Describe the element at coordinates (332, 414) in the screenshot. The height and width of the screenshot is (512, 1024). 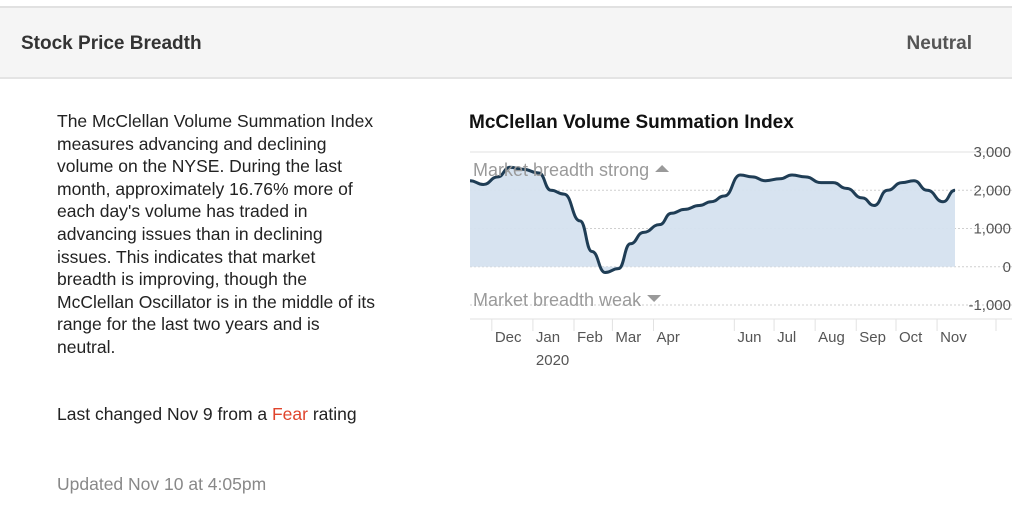
I see `last-changed-suffix: rating` at that location.